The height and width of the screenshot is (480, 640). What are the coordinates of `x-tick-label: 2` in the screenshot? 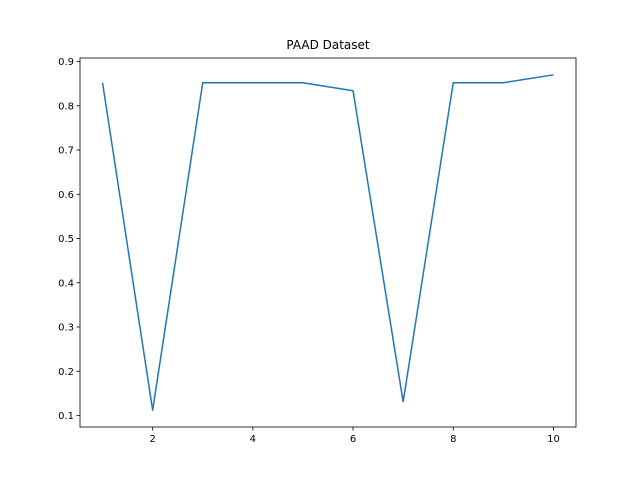 It's located at (152, 439).